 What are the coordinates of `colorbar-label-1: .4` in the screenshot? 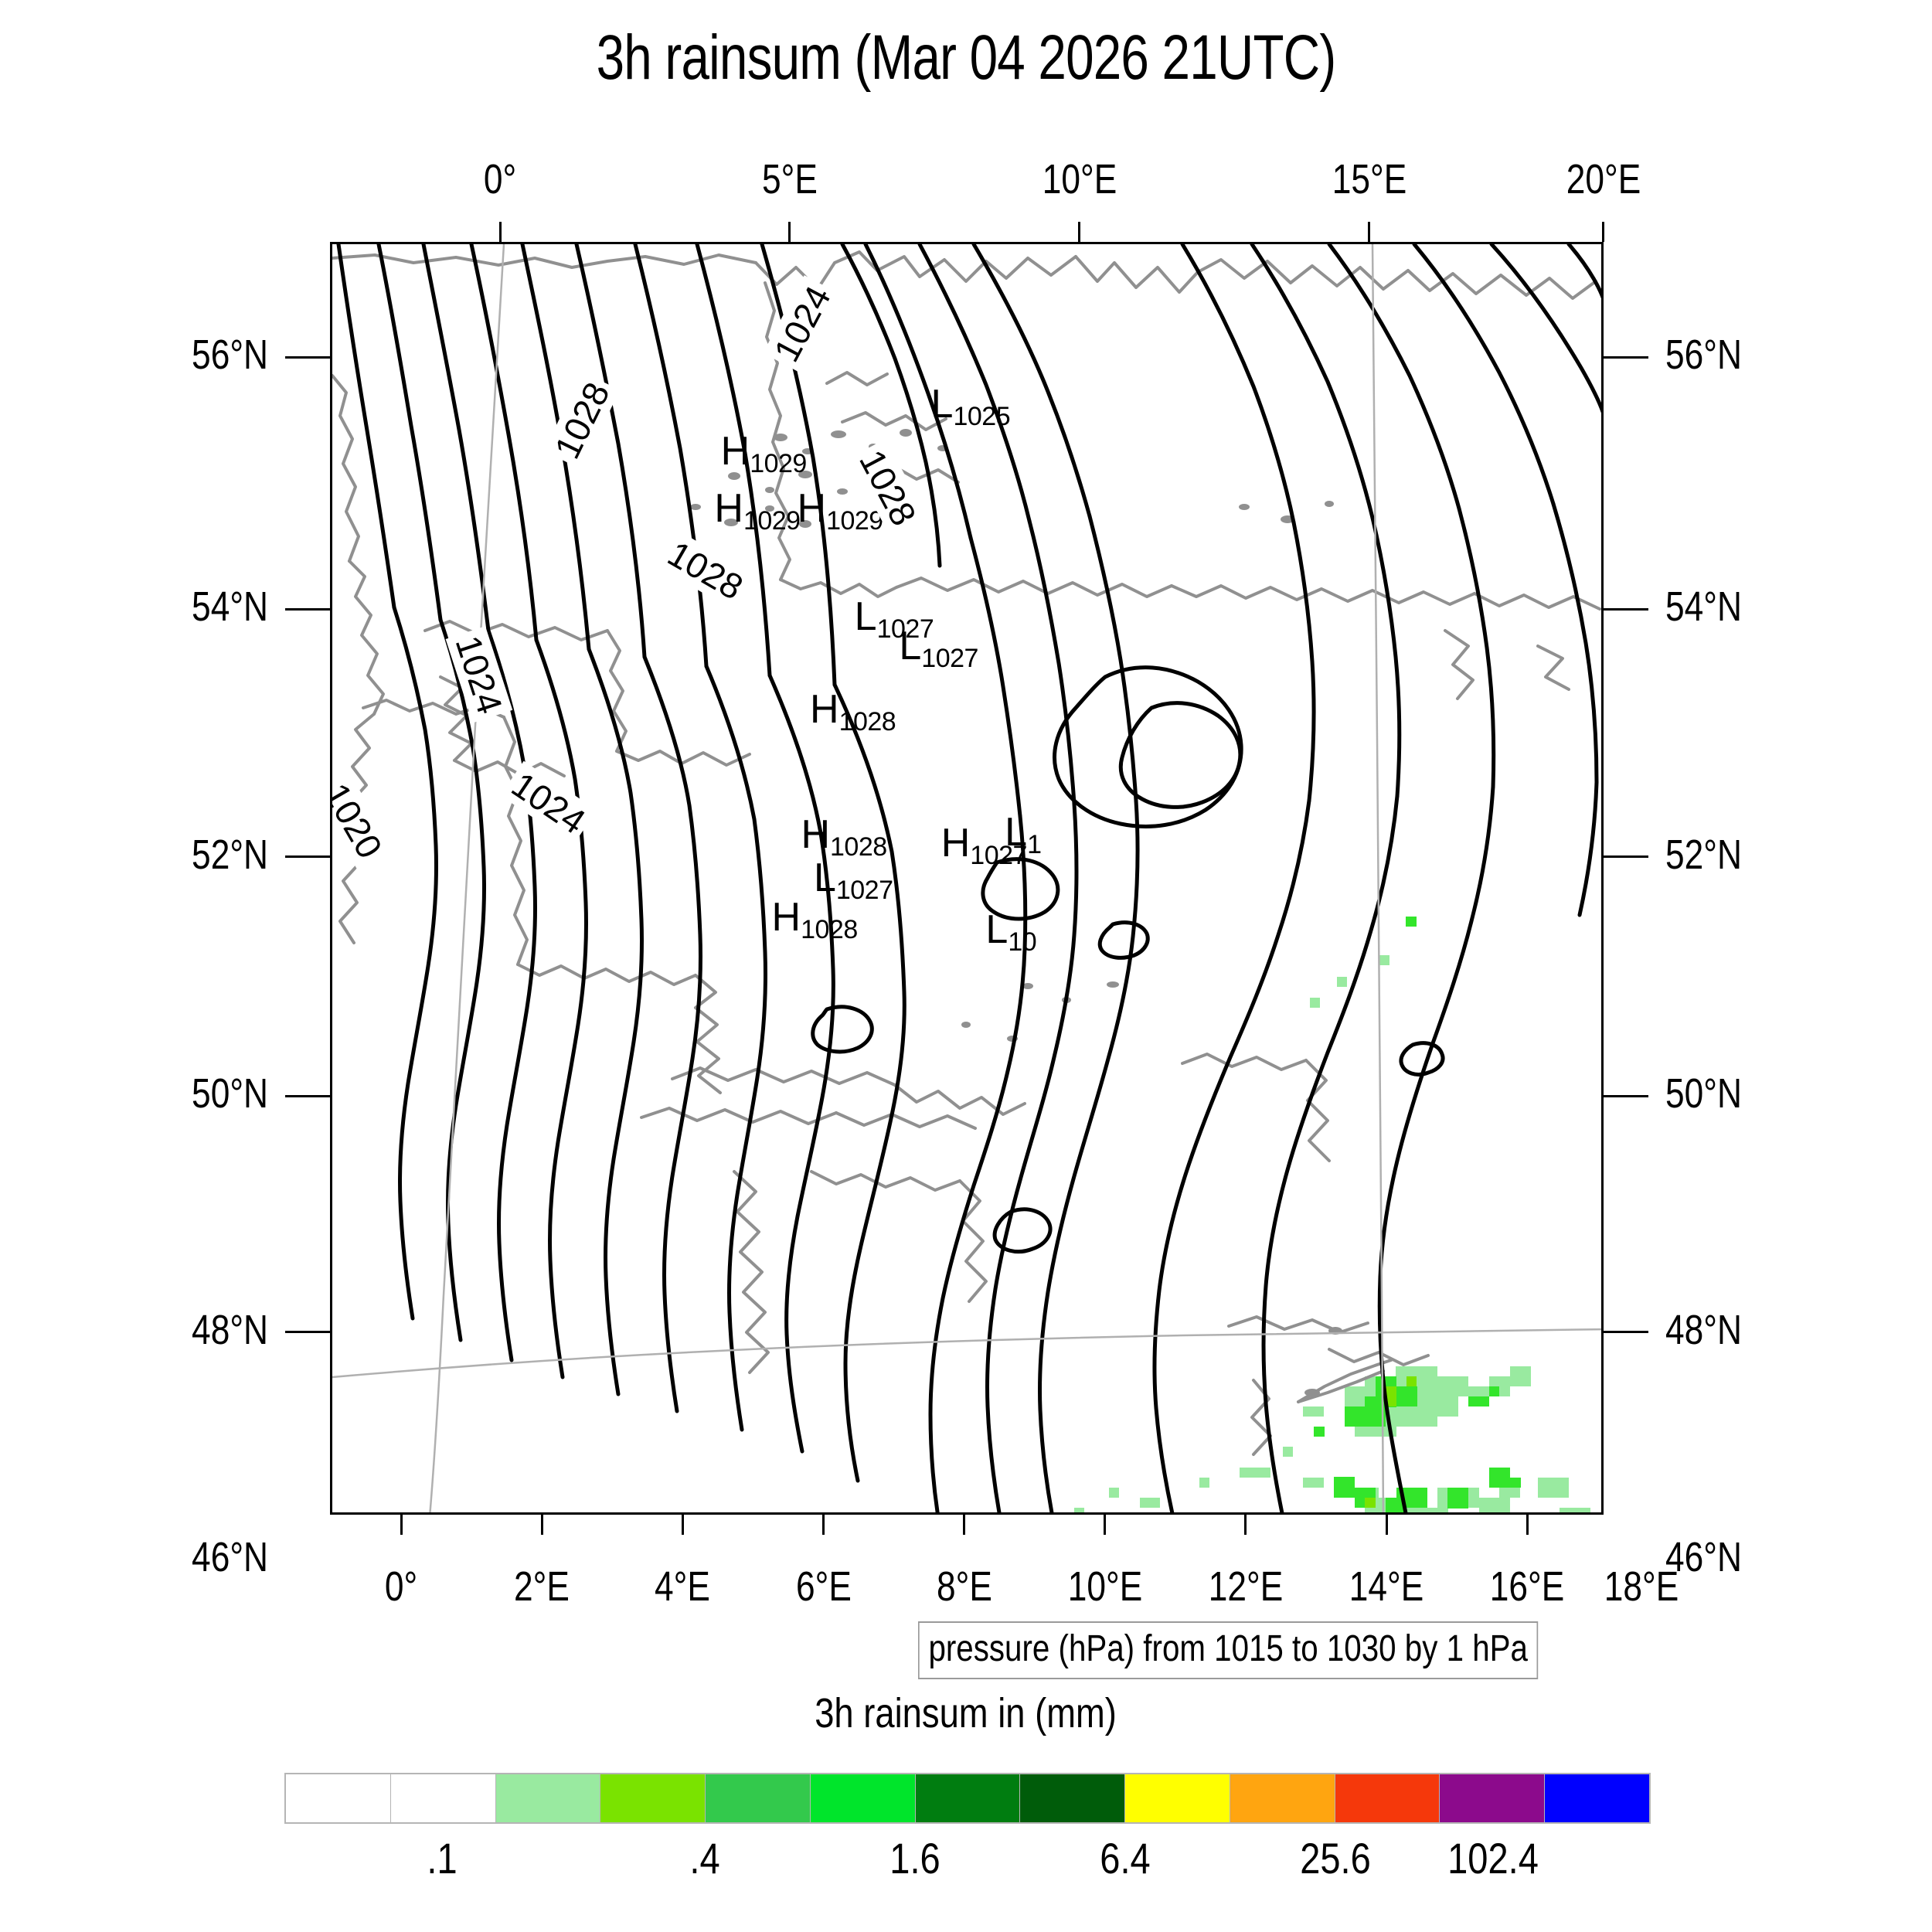 It's located at (705, 1858).